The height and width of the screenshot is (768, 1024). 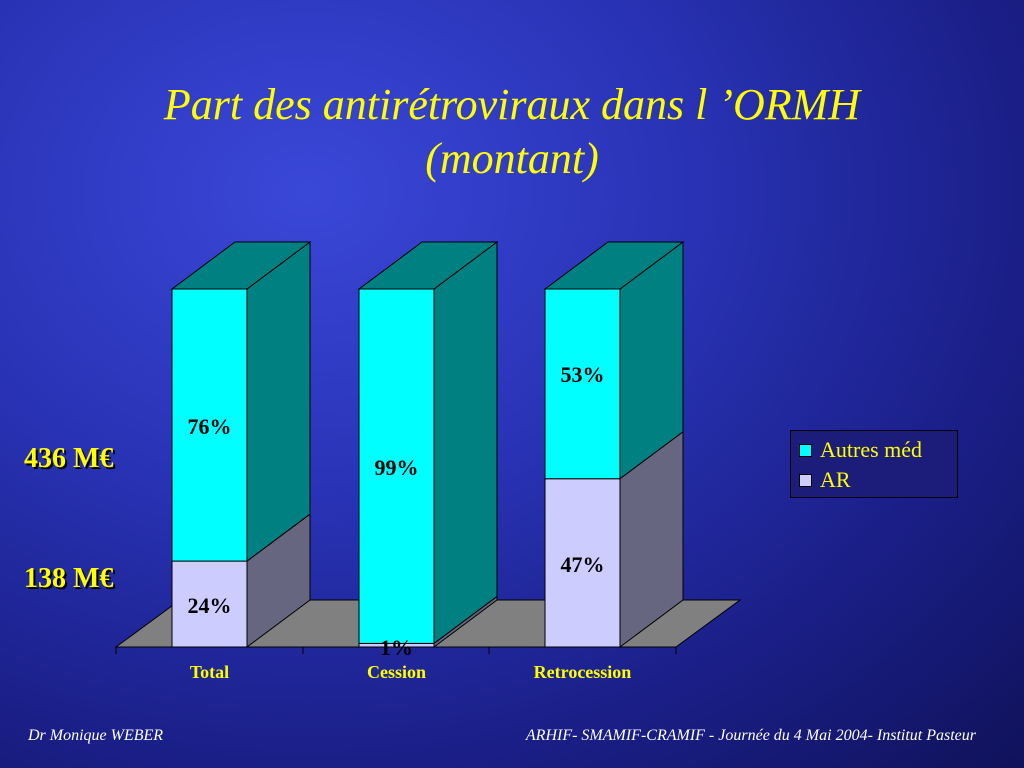 What do you see at coordinates (69, 578) in the screenshot?
I see `ar-amount-label: 138 M€` at bounding box center [69, 578].